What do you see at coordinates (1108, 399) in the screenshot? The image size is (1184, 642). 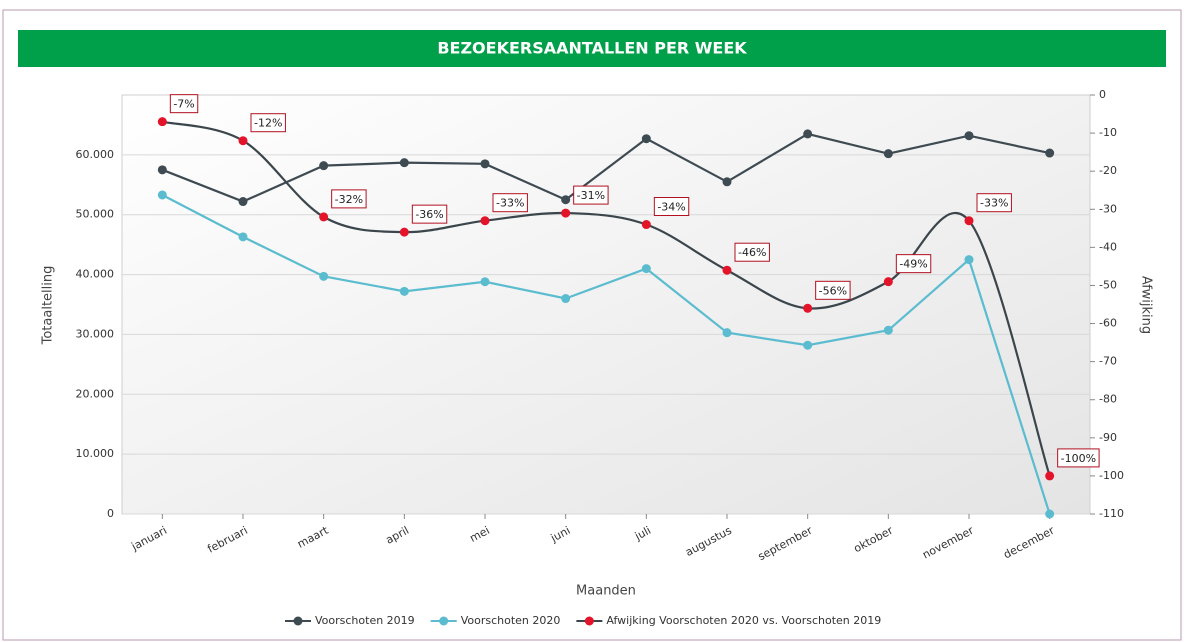 I see `y2-tick-label: -80` at bounding box center [1108, 399].